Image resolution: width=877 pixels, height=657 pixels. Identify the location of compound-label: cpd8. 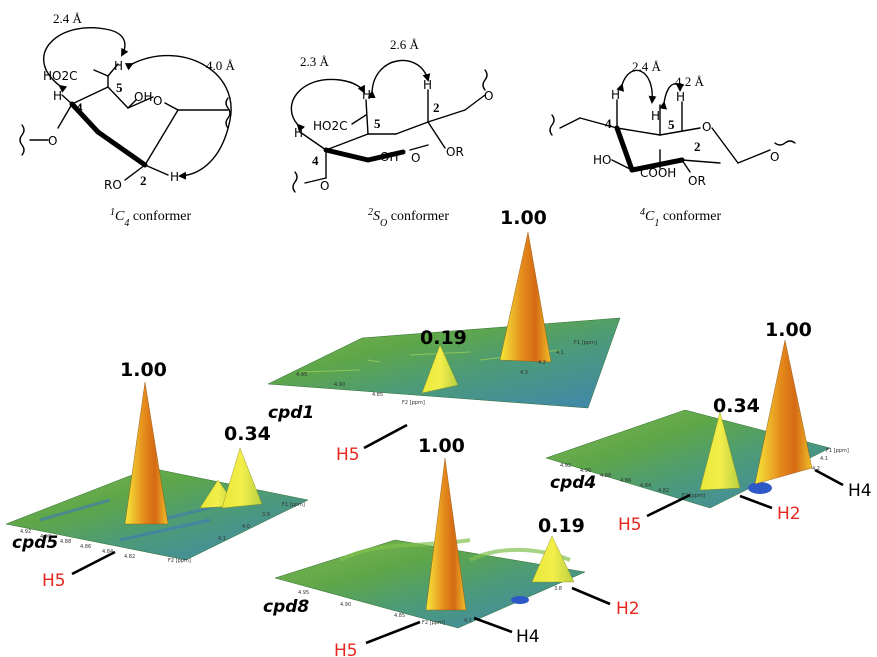
(286, 607).